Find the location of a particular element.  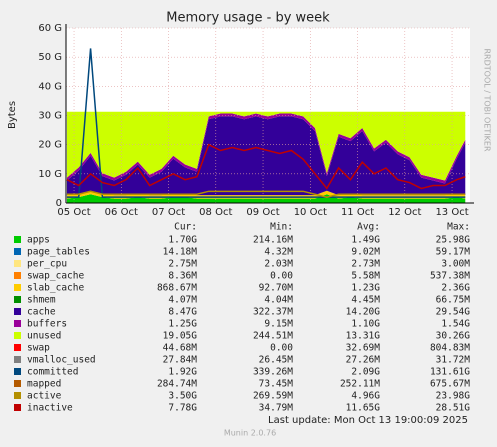

stats-header: Cur: is located at coordinates (185, 227).